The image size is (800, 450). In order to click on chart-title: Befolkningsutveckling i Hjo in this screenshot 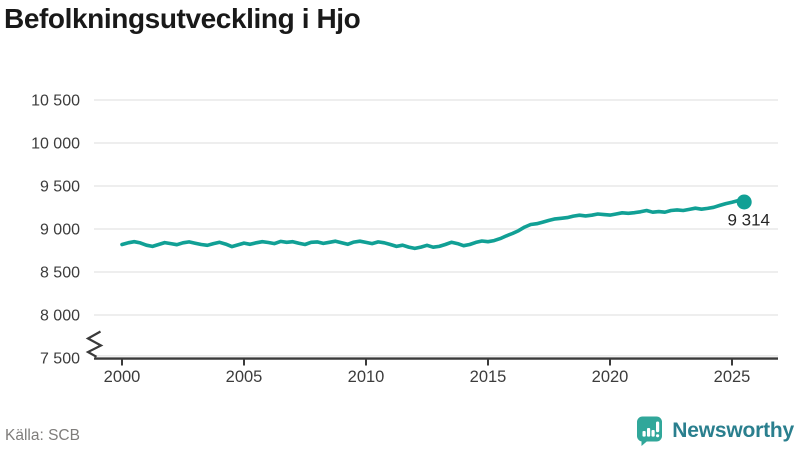, I will do `click(182, 18)`.